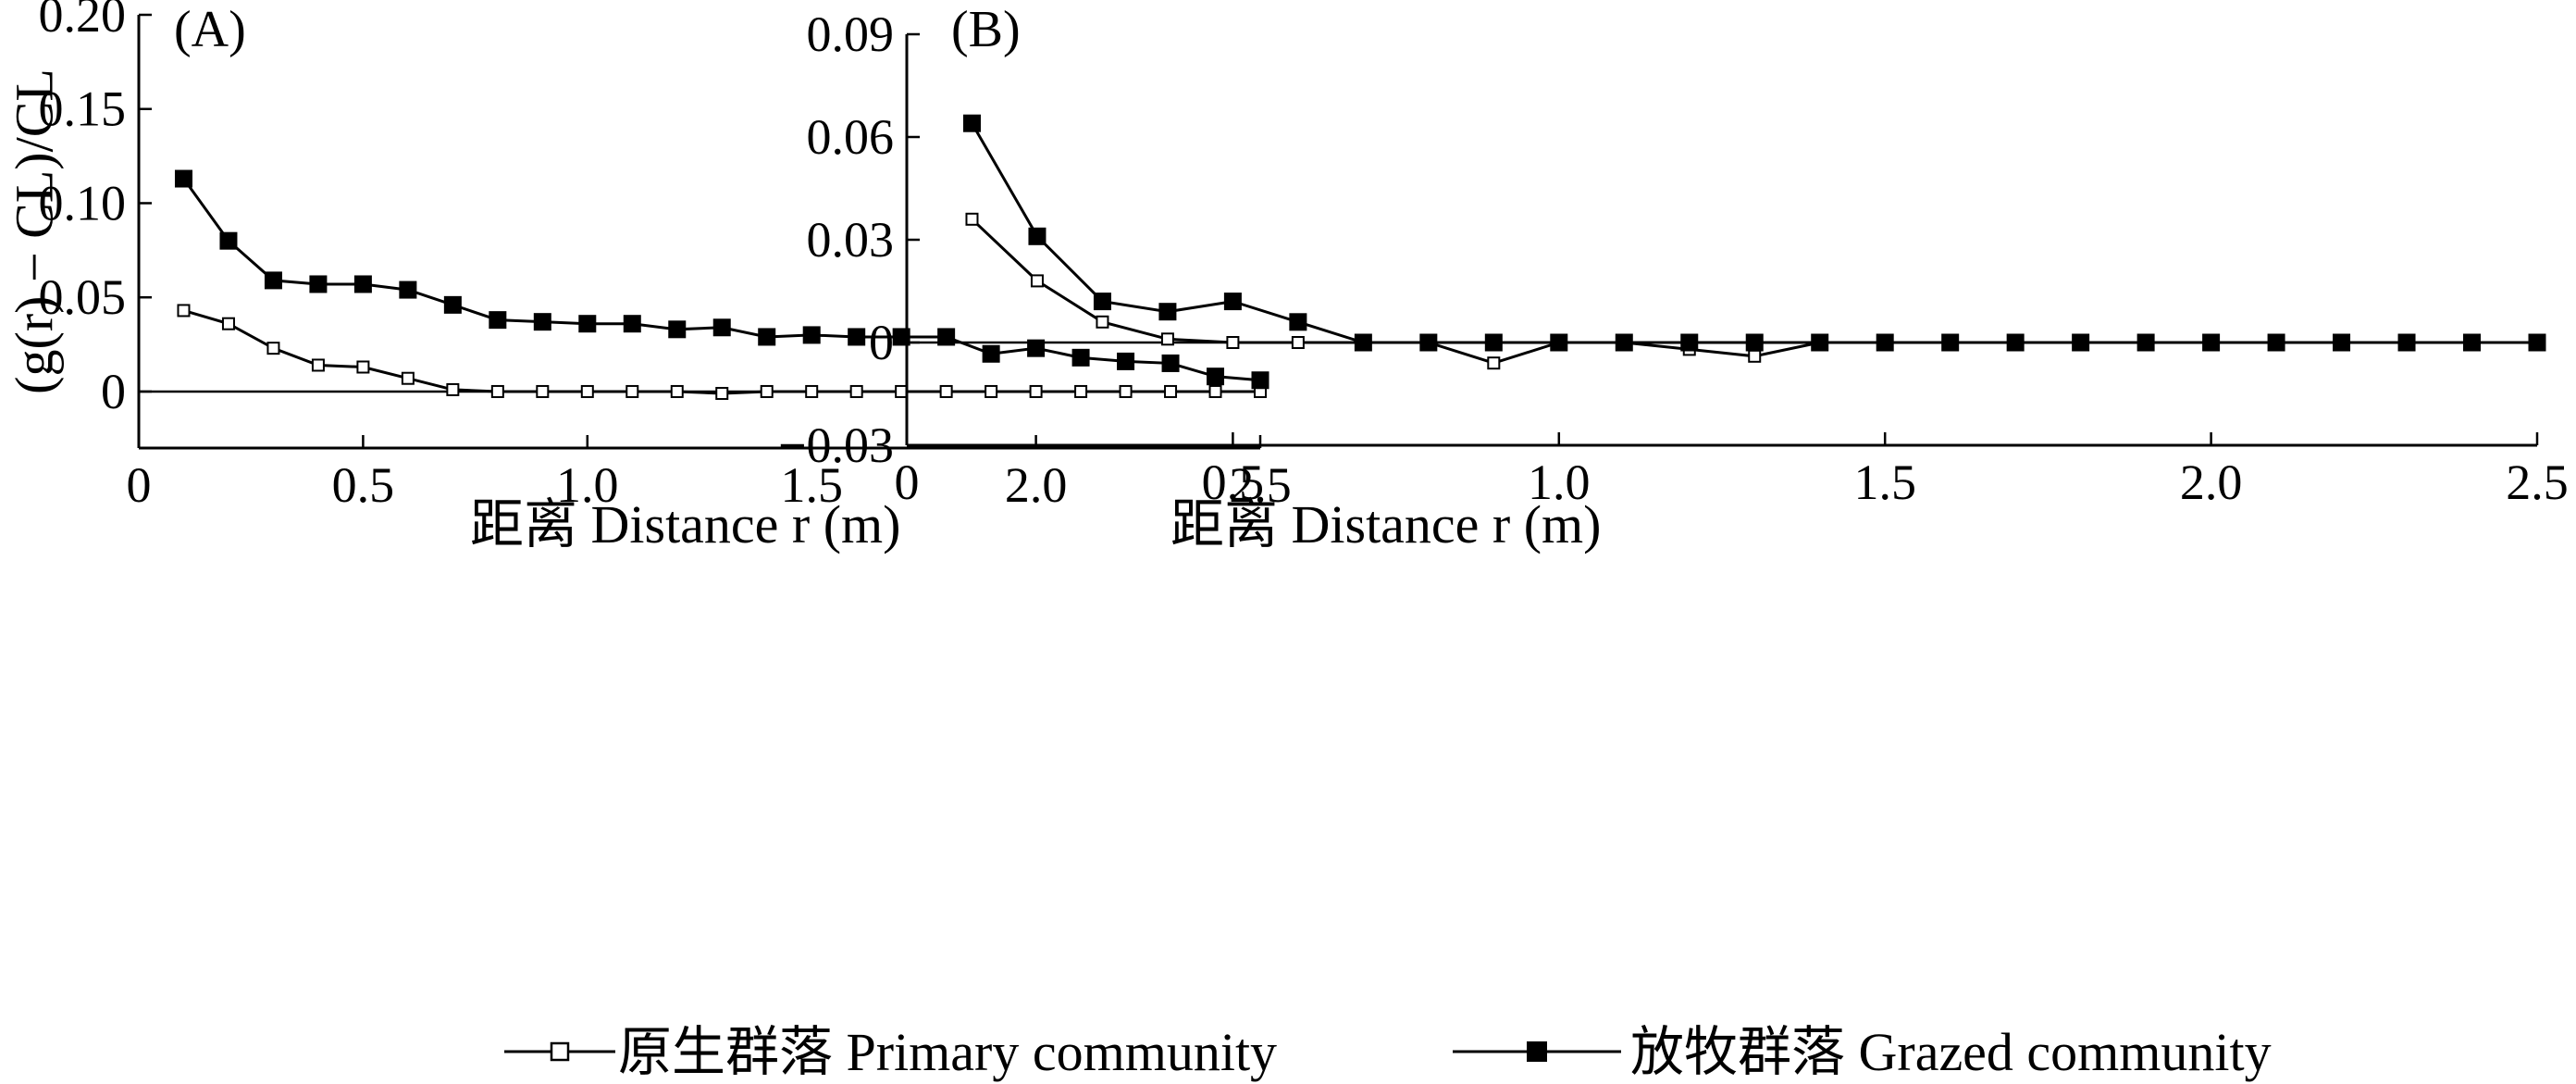 The height and width of the screenshot is (1084, 2576). Describe the element at coordinates (1951, 1052) in the screenshot. I see `legend-grazed-label: 放牧群落 Grazed community` at that location.